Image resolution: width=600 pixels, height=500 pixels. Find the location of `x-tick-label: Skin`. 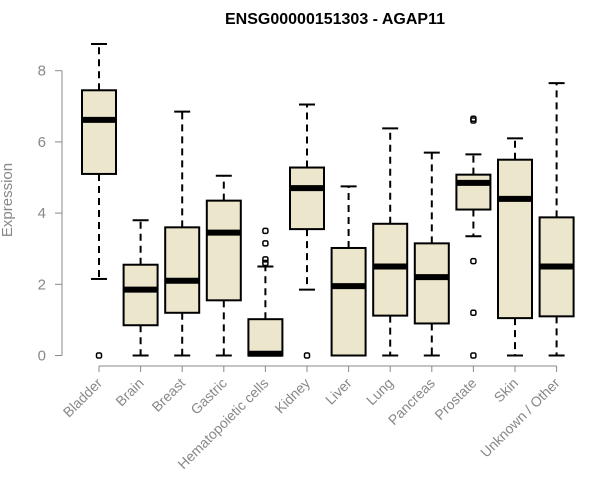

x-tick-label: Skin is located at coordinates (506, 390).